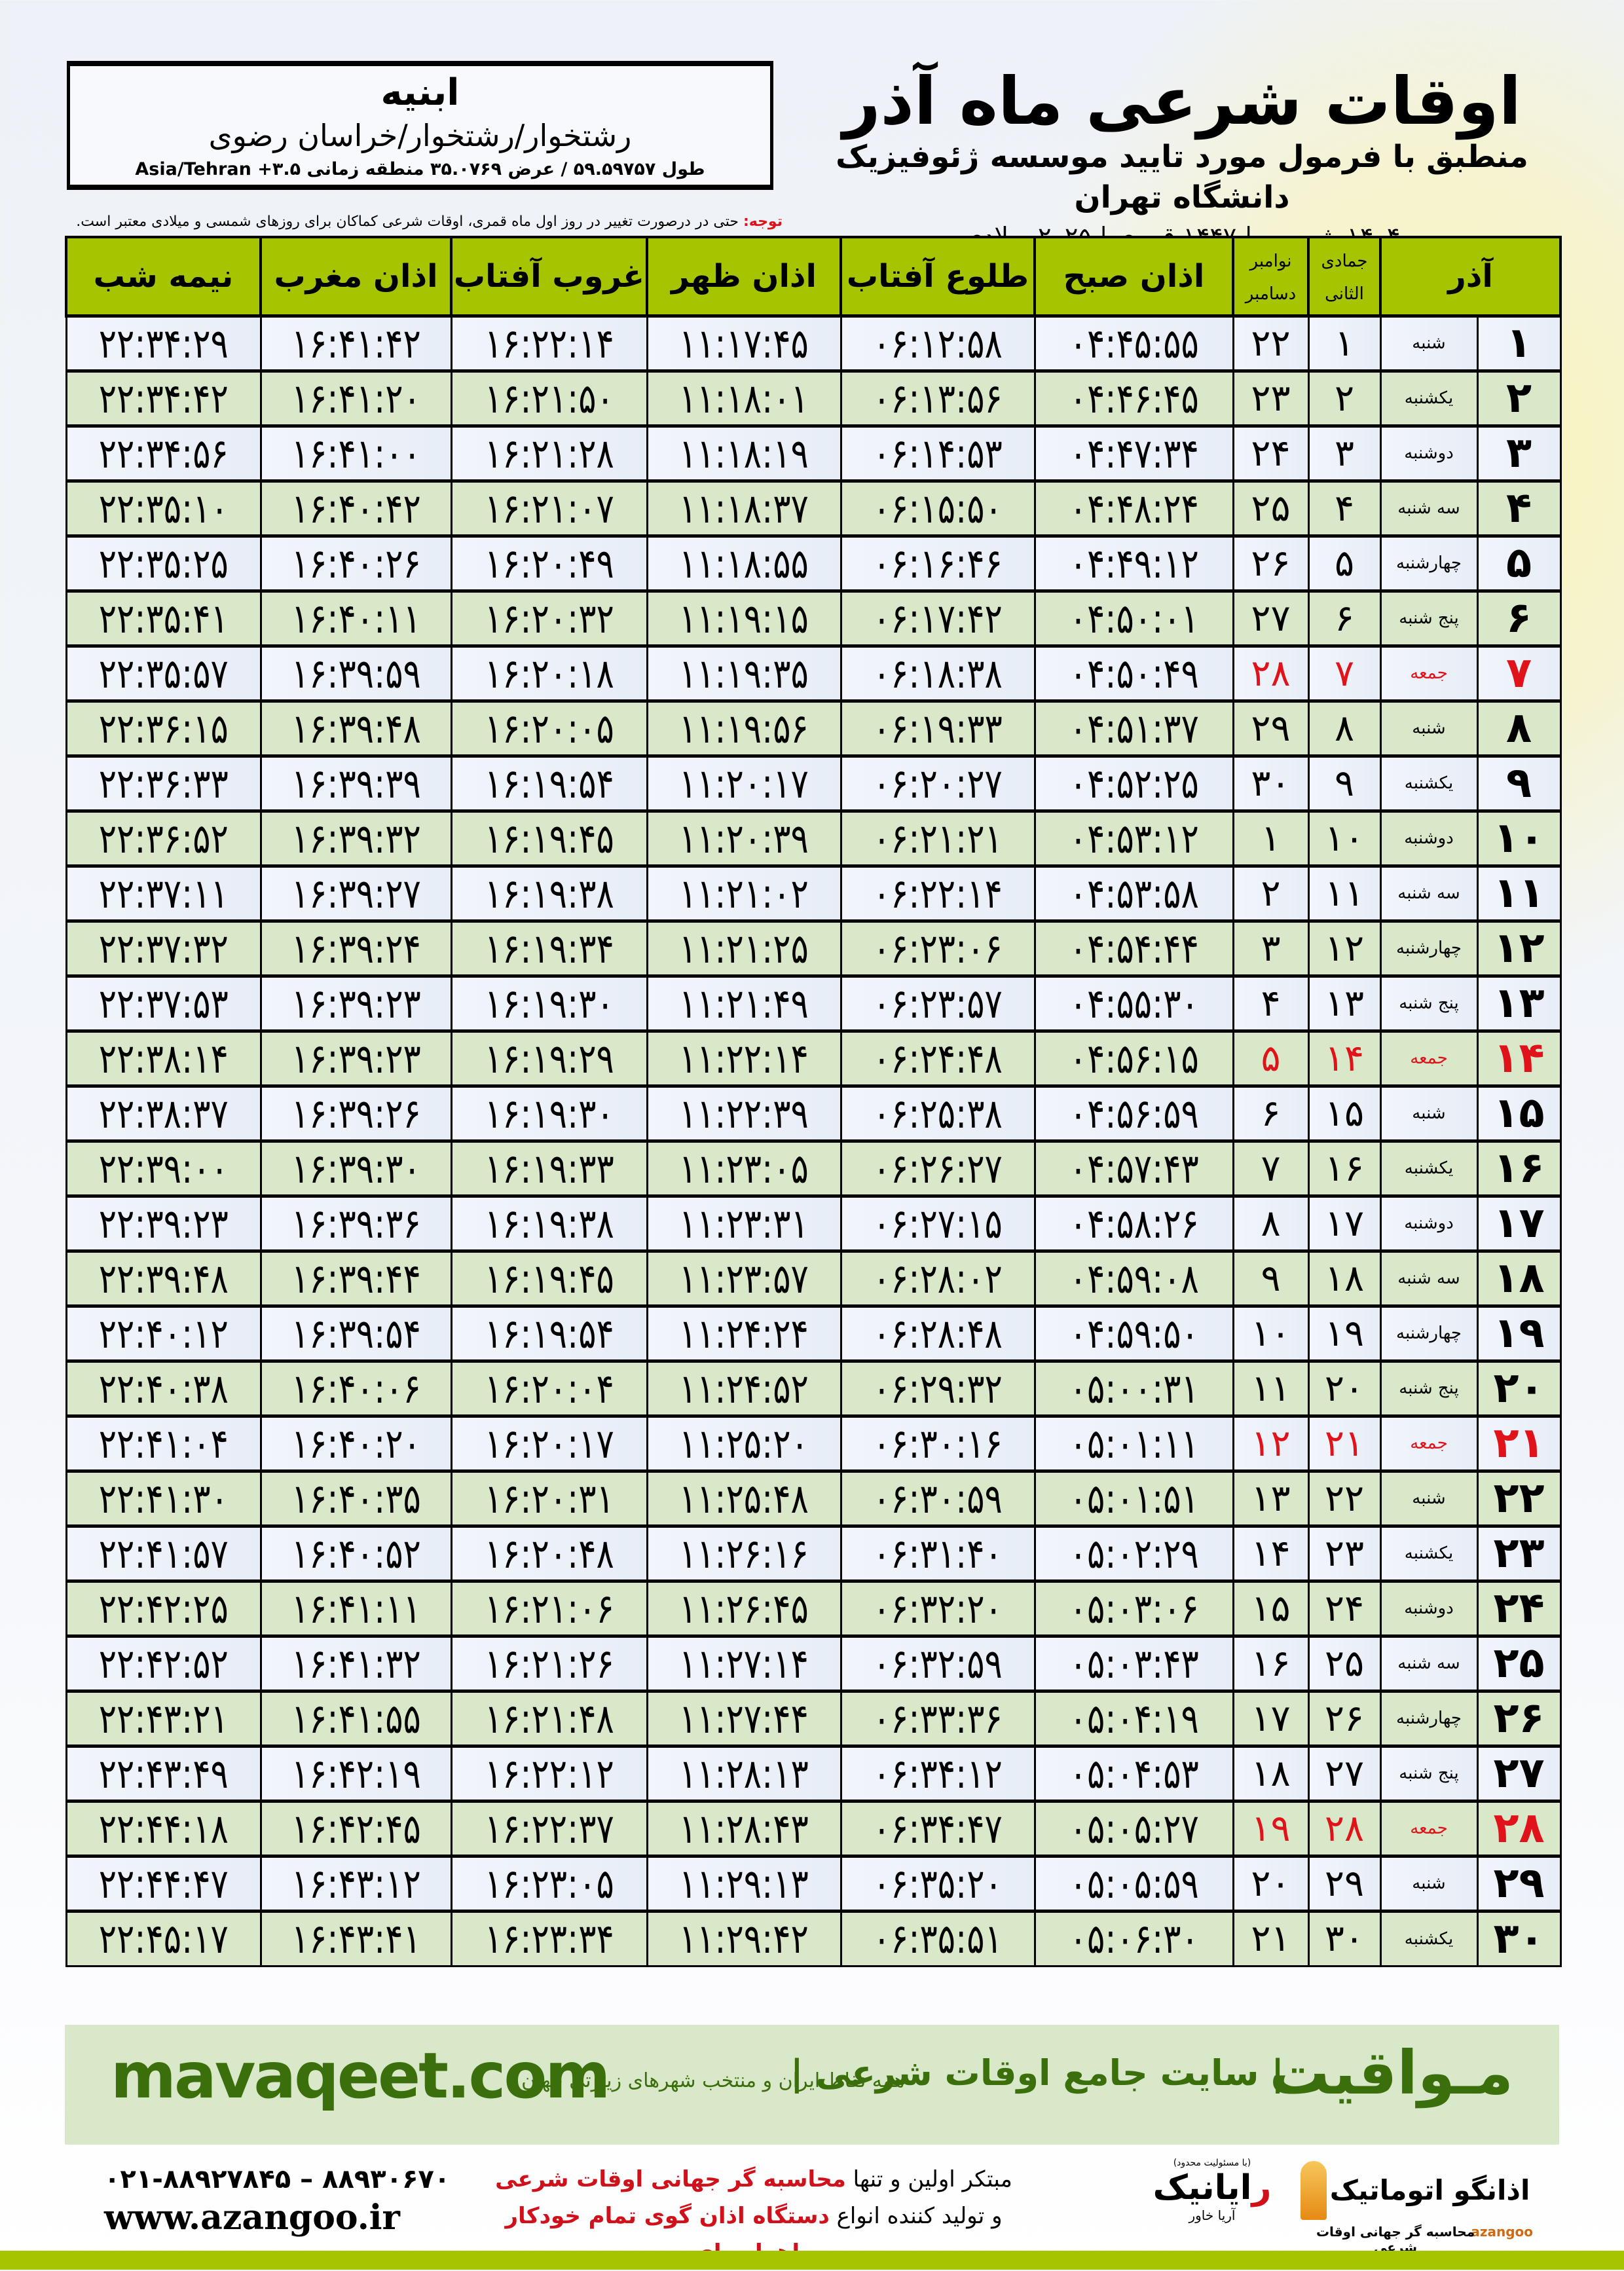 The height and width of the screenshot is (2271, 1624). What do you see at coordinates (549, 1498) in the screenshot?
I see `cell-ghorub: ۱۶:۲۰:۳۱` at bounding box center [549, 1498].